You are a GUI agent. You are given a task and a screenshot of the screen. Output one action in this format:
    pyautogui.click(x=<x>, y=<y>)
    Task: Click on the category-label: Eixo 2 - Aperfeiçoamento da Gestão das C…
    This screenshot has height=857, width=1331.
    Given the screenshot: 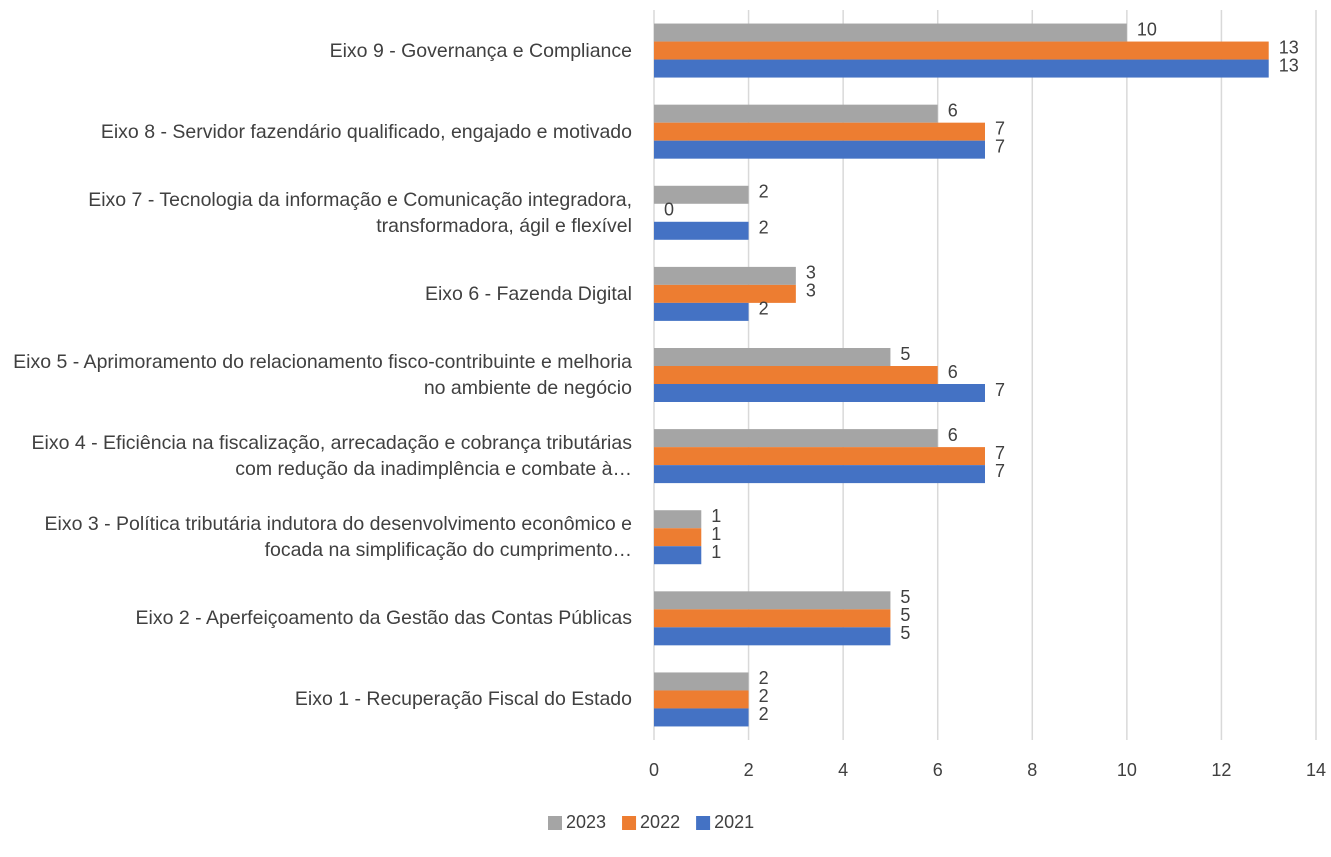 What is the action you would take?
    pyautogui.click(x=383, y=618)
    